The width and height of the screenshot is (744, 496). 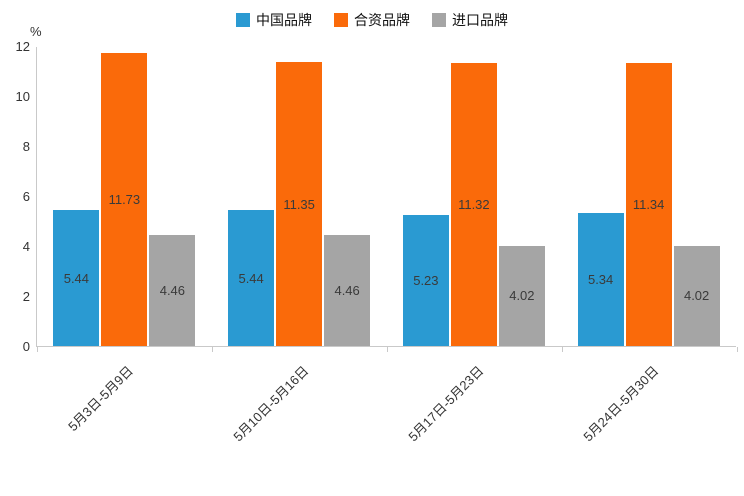 What do you see at coordinates (26, 246) in the screenshot?
I see `y-tick-label: 4` at bounding box center [26, 246].